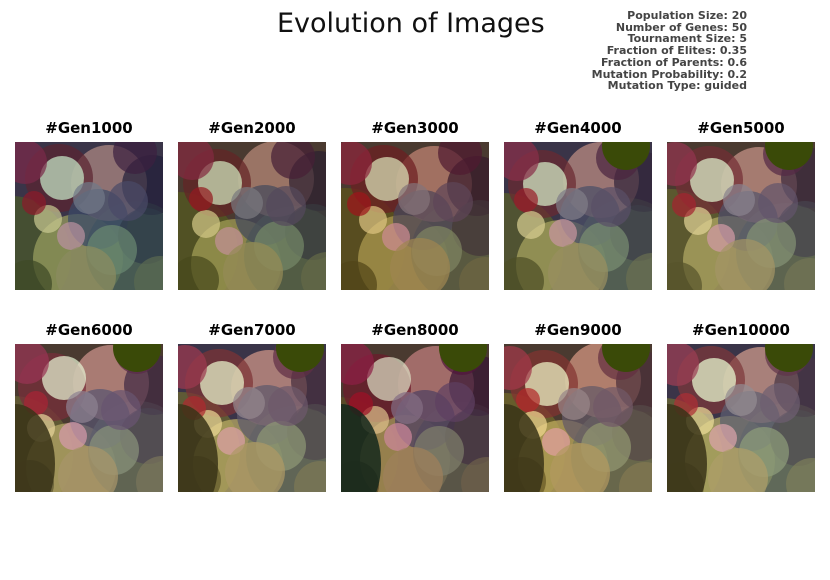  I want to click on panel-label-gen5000: #Gen5000, so click(741, 128).